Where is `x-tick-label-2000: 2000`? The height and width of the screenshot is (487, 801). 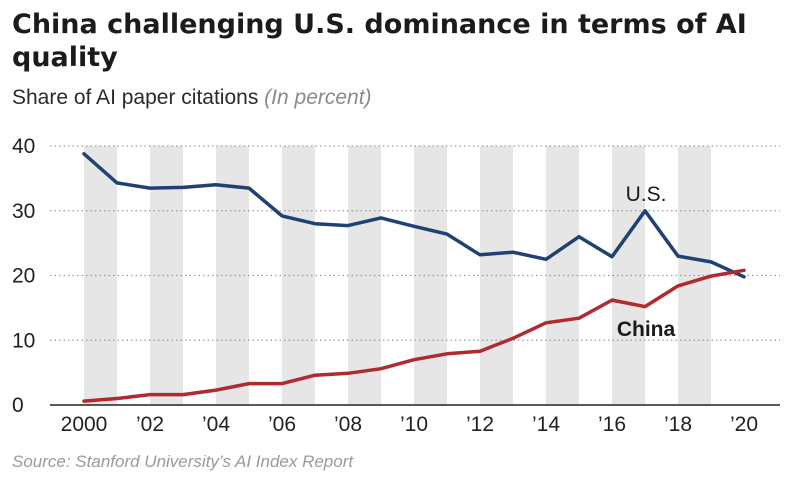 x-tick-label-2000: 2000 is located at coordinates (84, 424).